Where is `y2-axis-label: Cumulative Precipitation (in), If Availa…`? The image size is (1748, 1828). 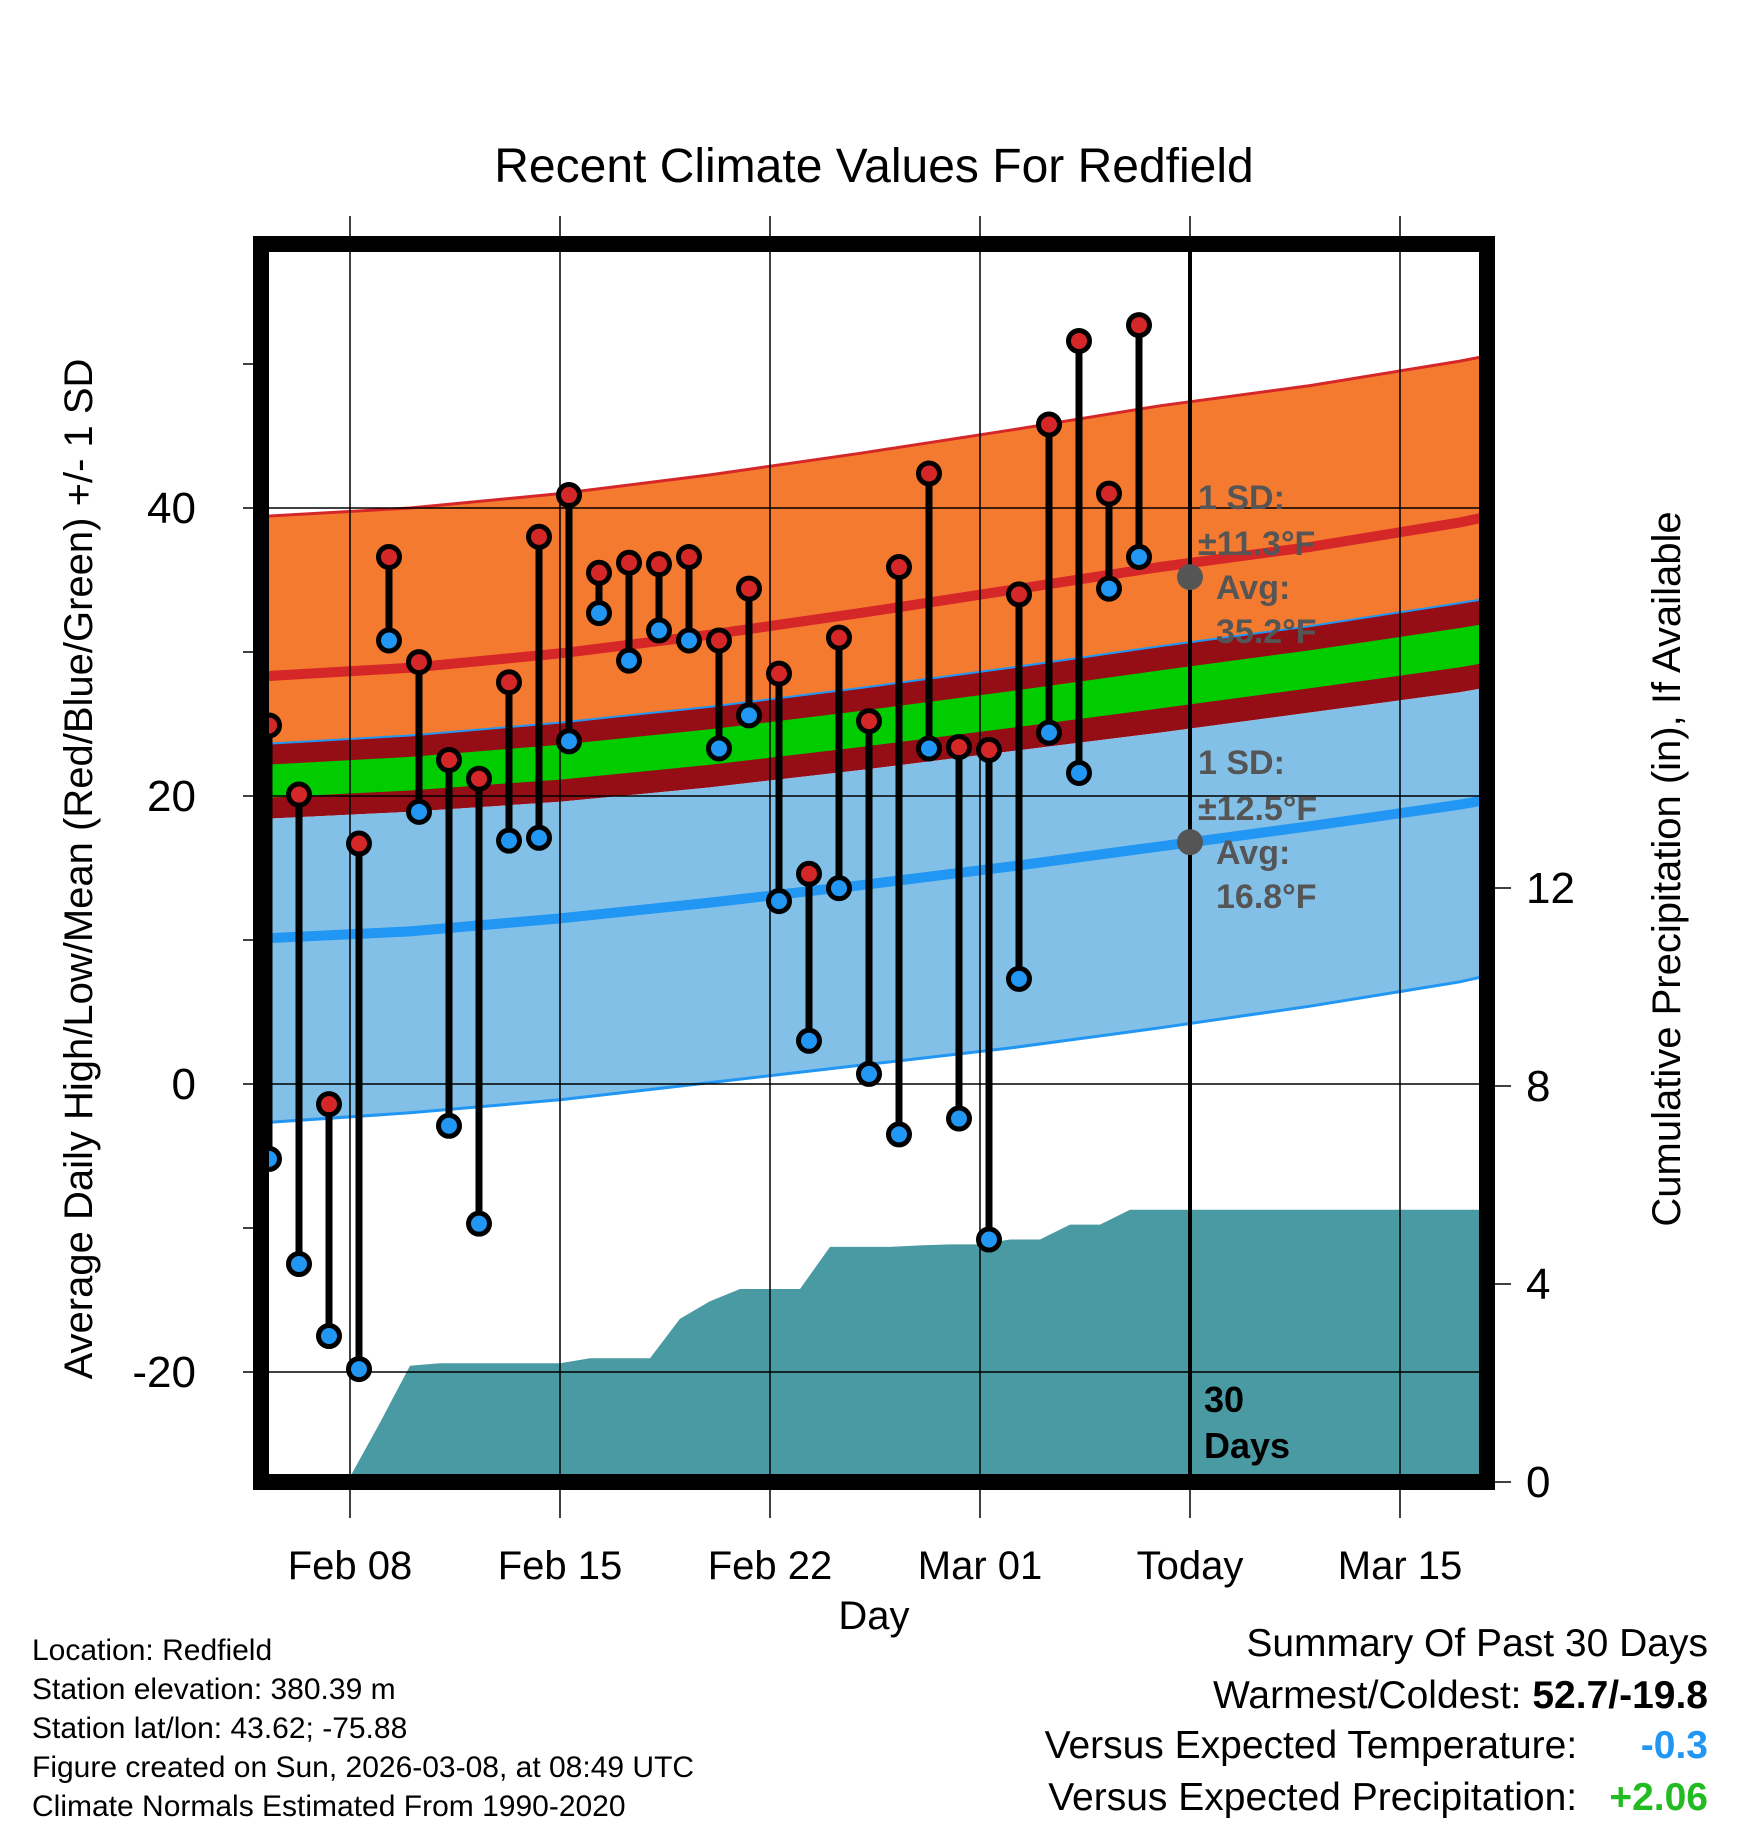
y2-axis-label: Cumulative Precipitation (in), If Availa… is located at coordinates (1667, 868).